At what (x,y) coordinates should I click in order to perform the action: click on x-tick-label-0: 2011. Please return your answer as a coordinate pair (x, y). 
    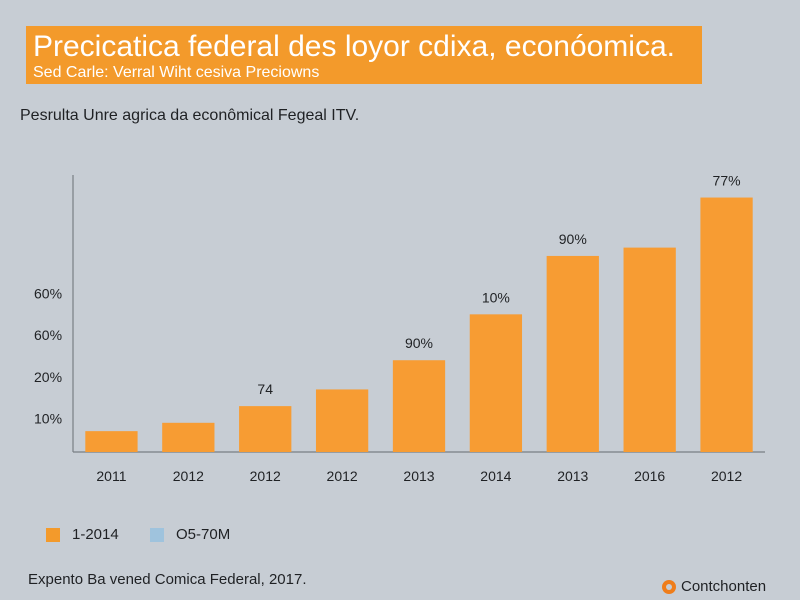
    Looking at the image, I should click on (111, 476).